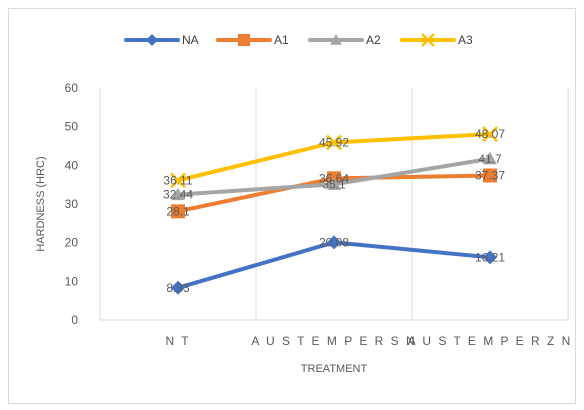 This screenshot has height=410, width=584. Describe the element at coordinates (74, 320) in the screenshot. I see `y-tick-label: 0` at that location.